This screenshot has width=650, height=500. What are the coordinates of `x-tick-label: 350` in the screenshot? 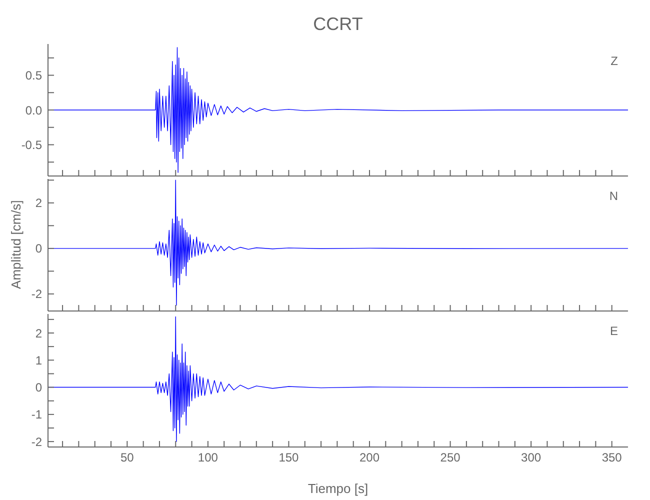 It's located at (612, 457).